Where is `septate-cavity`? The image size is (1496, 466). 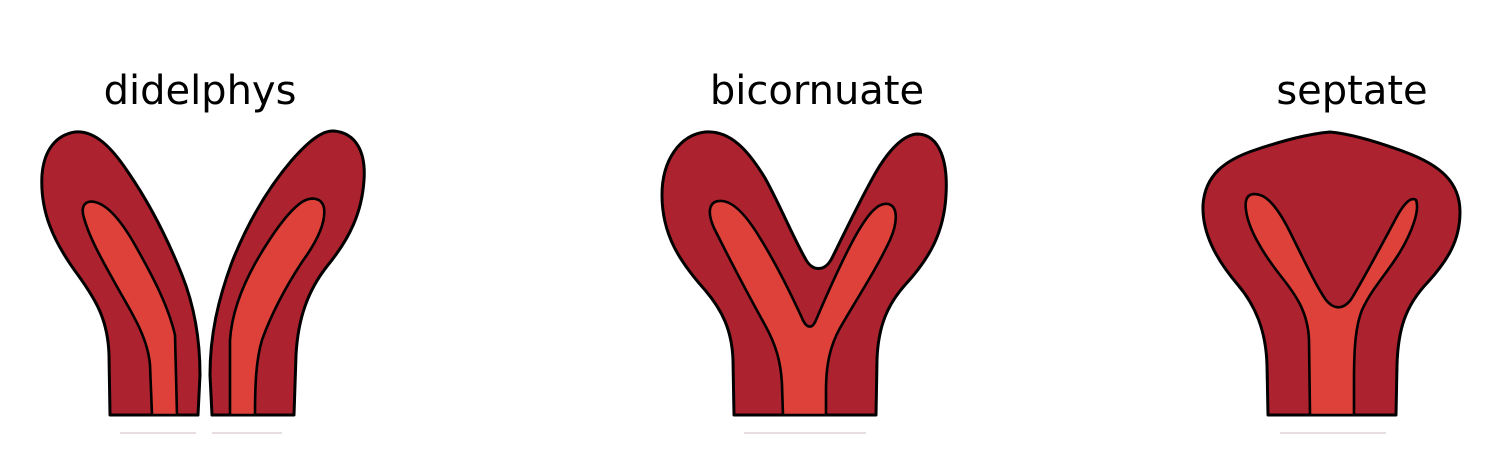
septate-cavity is located at coordinates (1331, 304).